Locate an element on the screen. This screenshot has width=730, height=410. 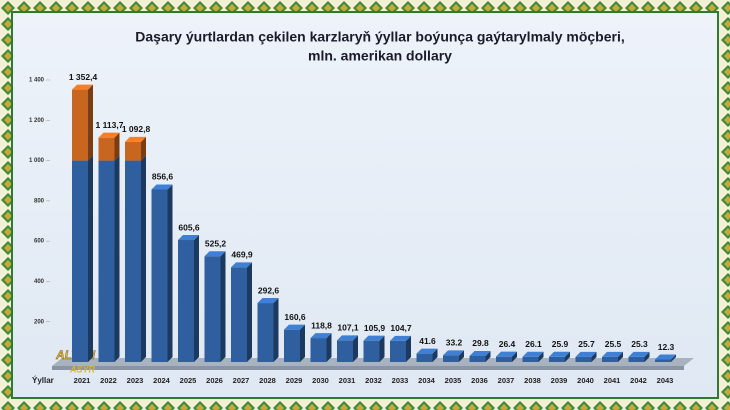
x-tick-label: 2033 is located at coordinates (400, 380).